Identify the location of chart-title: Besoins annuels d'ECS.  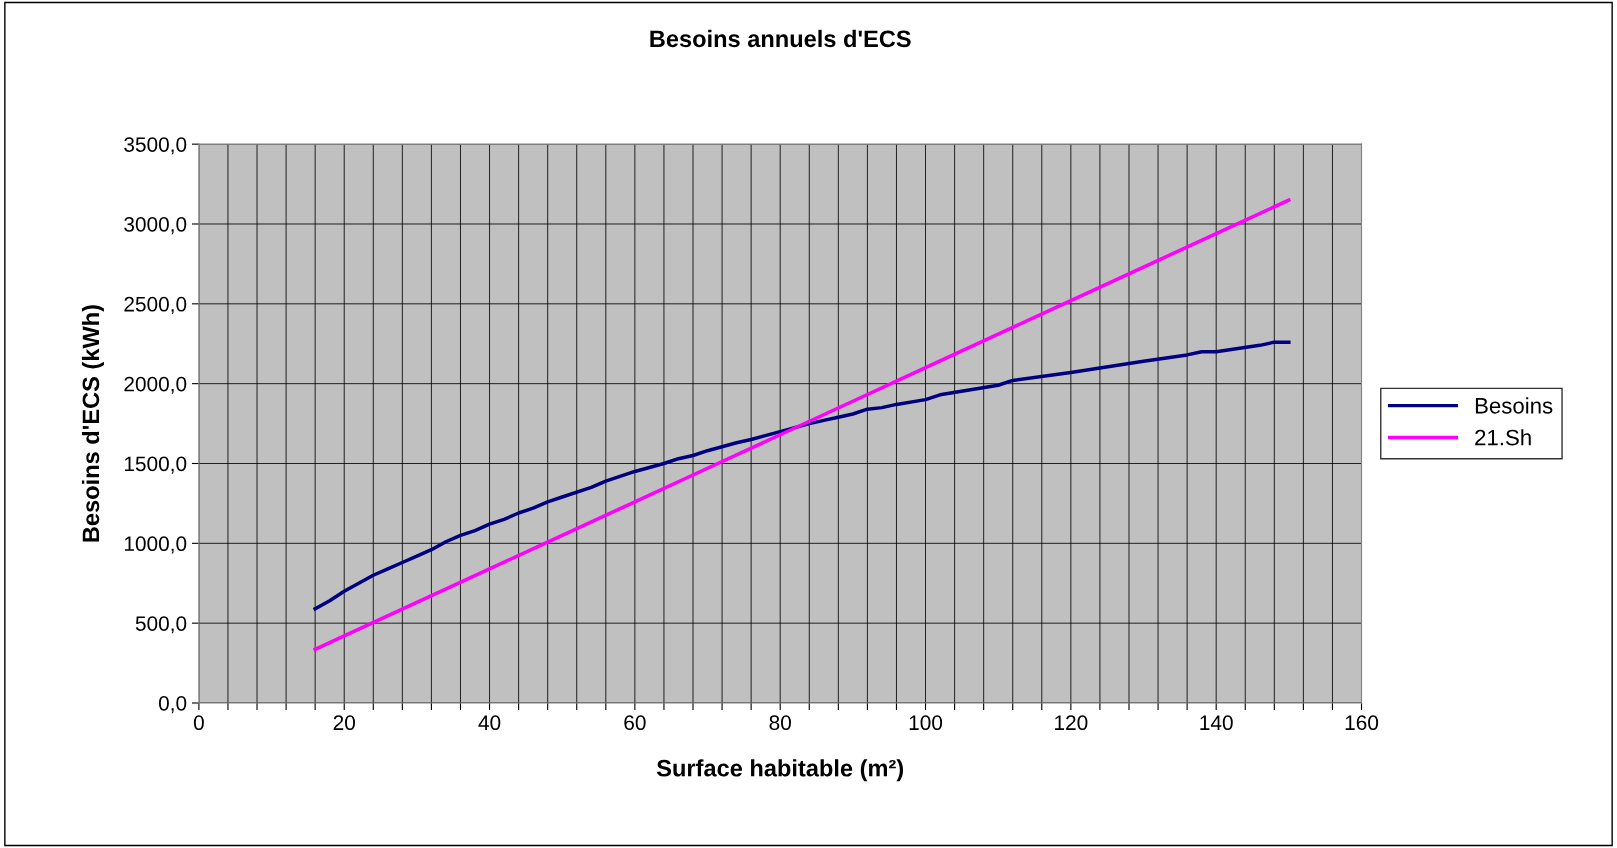
(780, 38).